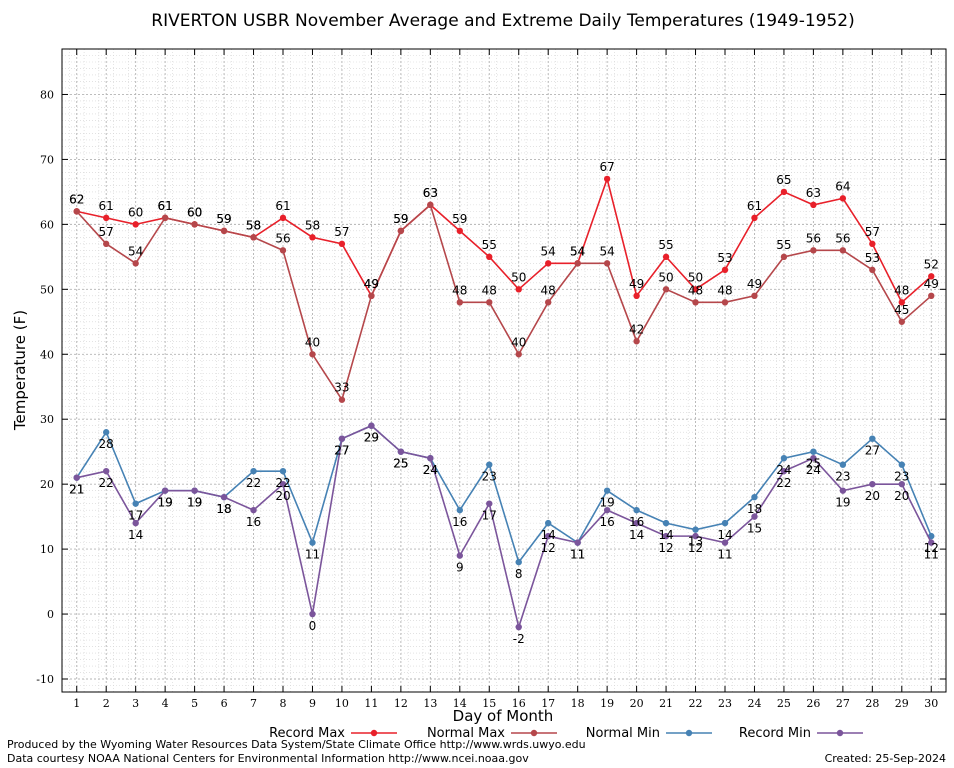 The width and height of the screenshot is (954, 768). I want to click on normal-min-data-label: 22, so click(282, 483).